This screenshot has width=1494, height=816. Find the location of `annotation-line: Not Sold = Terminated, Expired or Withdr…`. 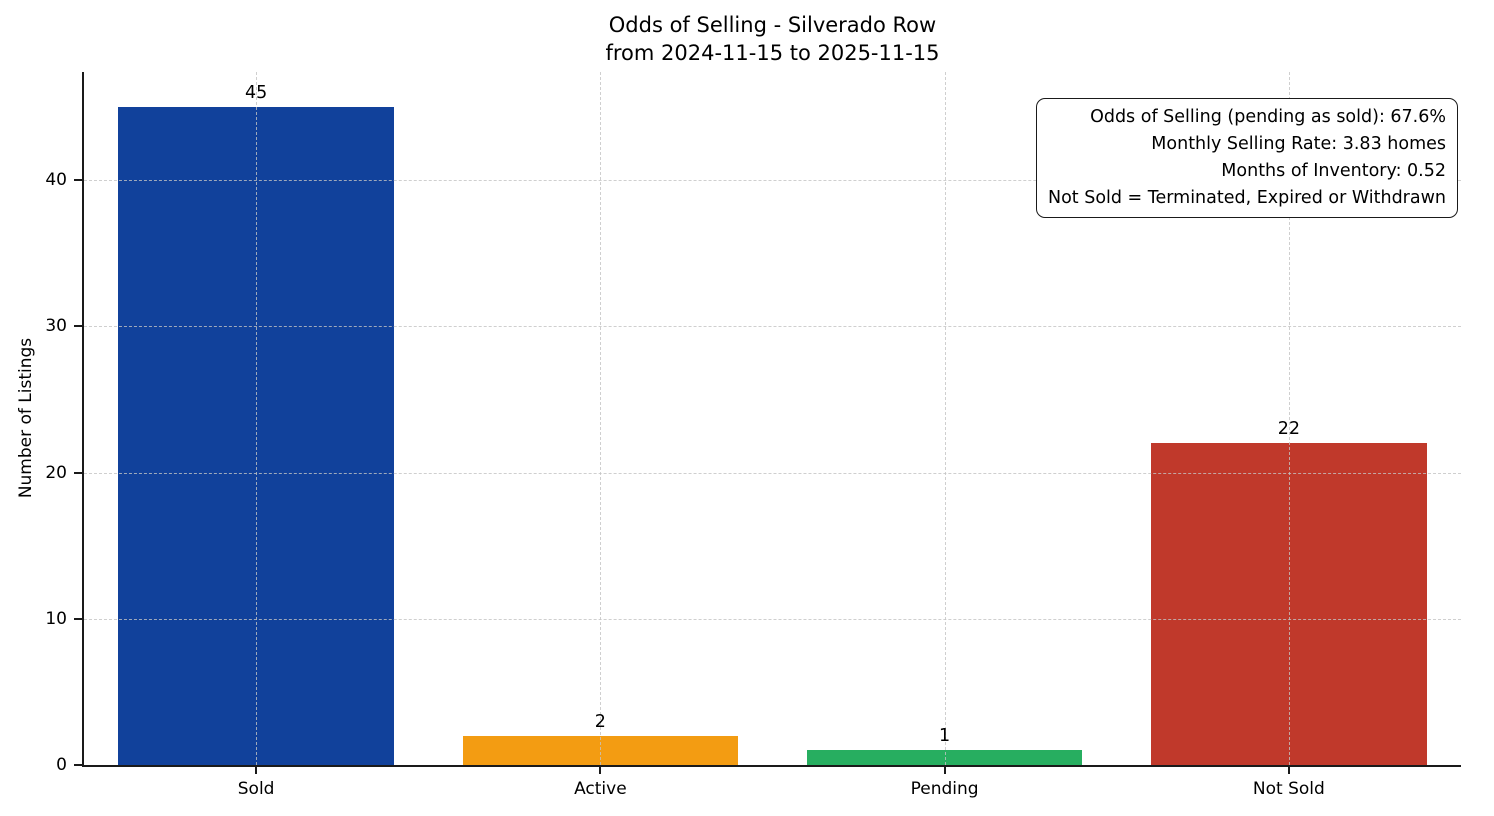

annotation-line: Not Sold = Terminated, Expired or Withdr… is located at coordinates (1246, 198).